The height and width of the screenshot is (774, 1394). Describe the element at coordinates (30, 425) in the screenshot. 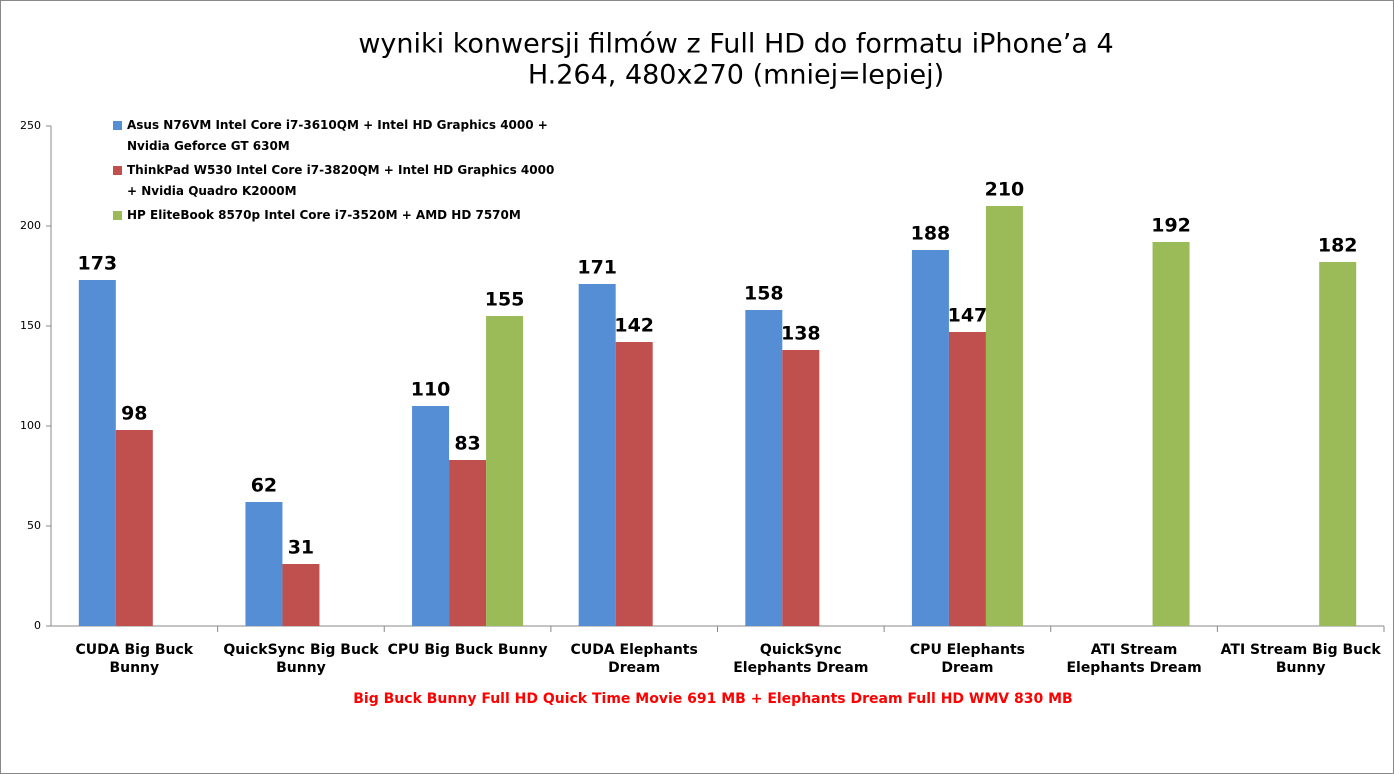

I see `y-tick-label: 100` at that location.